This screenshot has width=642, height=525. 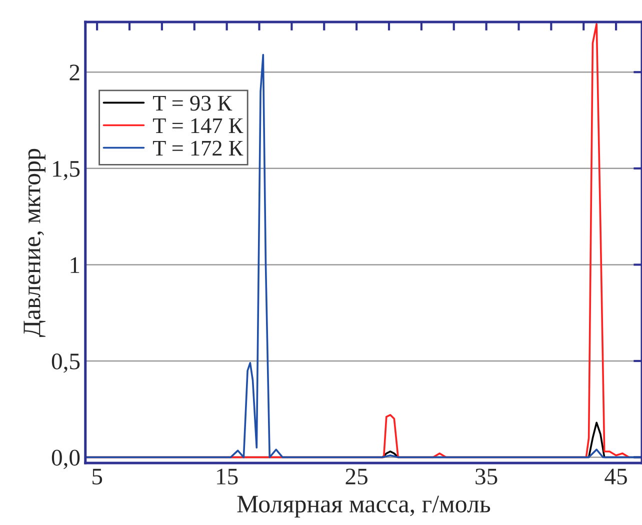 What do you see at coordinates (97, 476) in the screenshot?
I see `x-tick-label: 5` at bounding box center [97, 476].